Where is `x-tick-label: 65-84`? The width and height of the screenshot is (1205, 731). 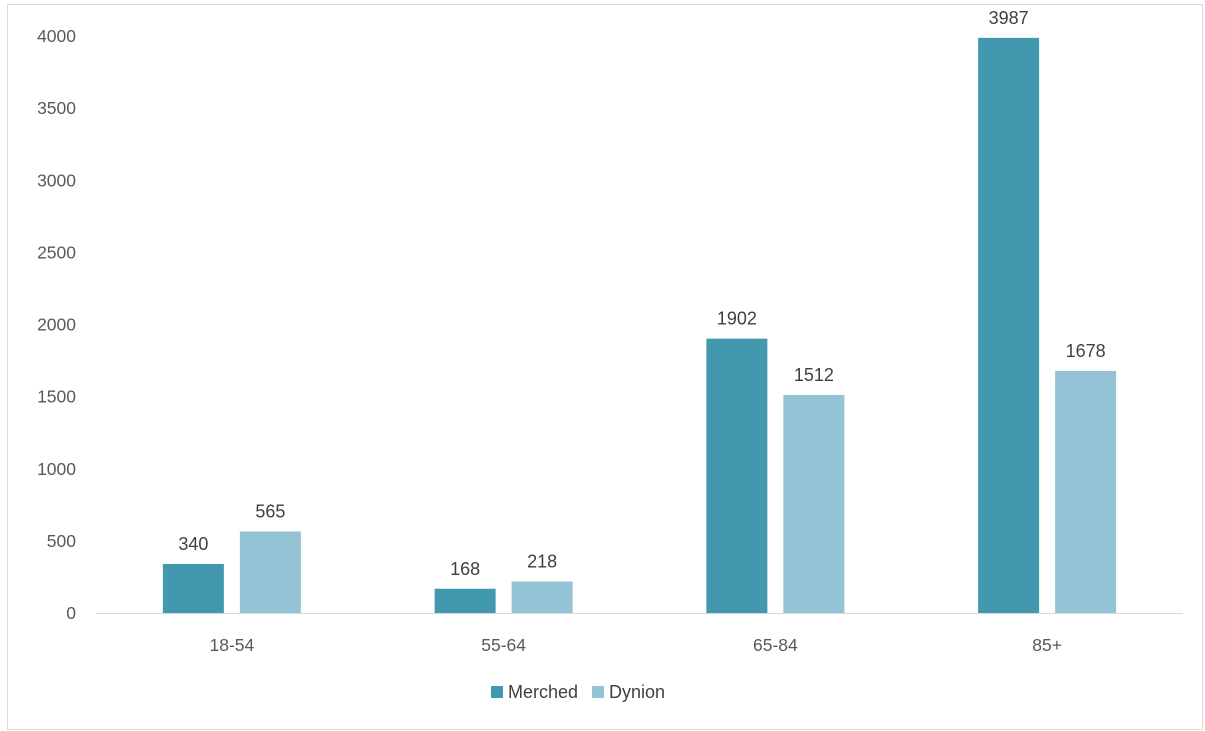 x-tick-label: 65-84 is located at coordinates (775, 645).